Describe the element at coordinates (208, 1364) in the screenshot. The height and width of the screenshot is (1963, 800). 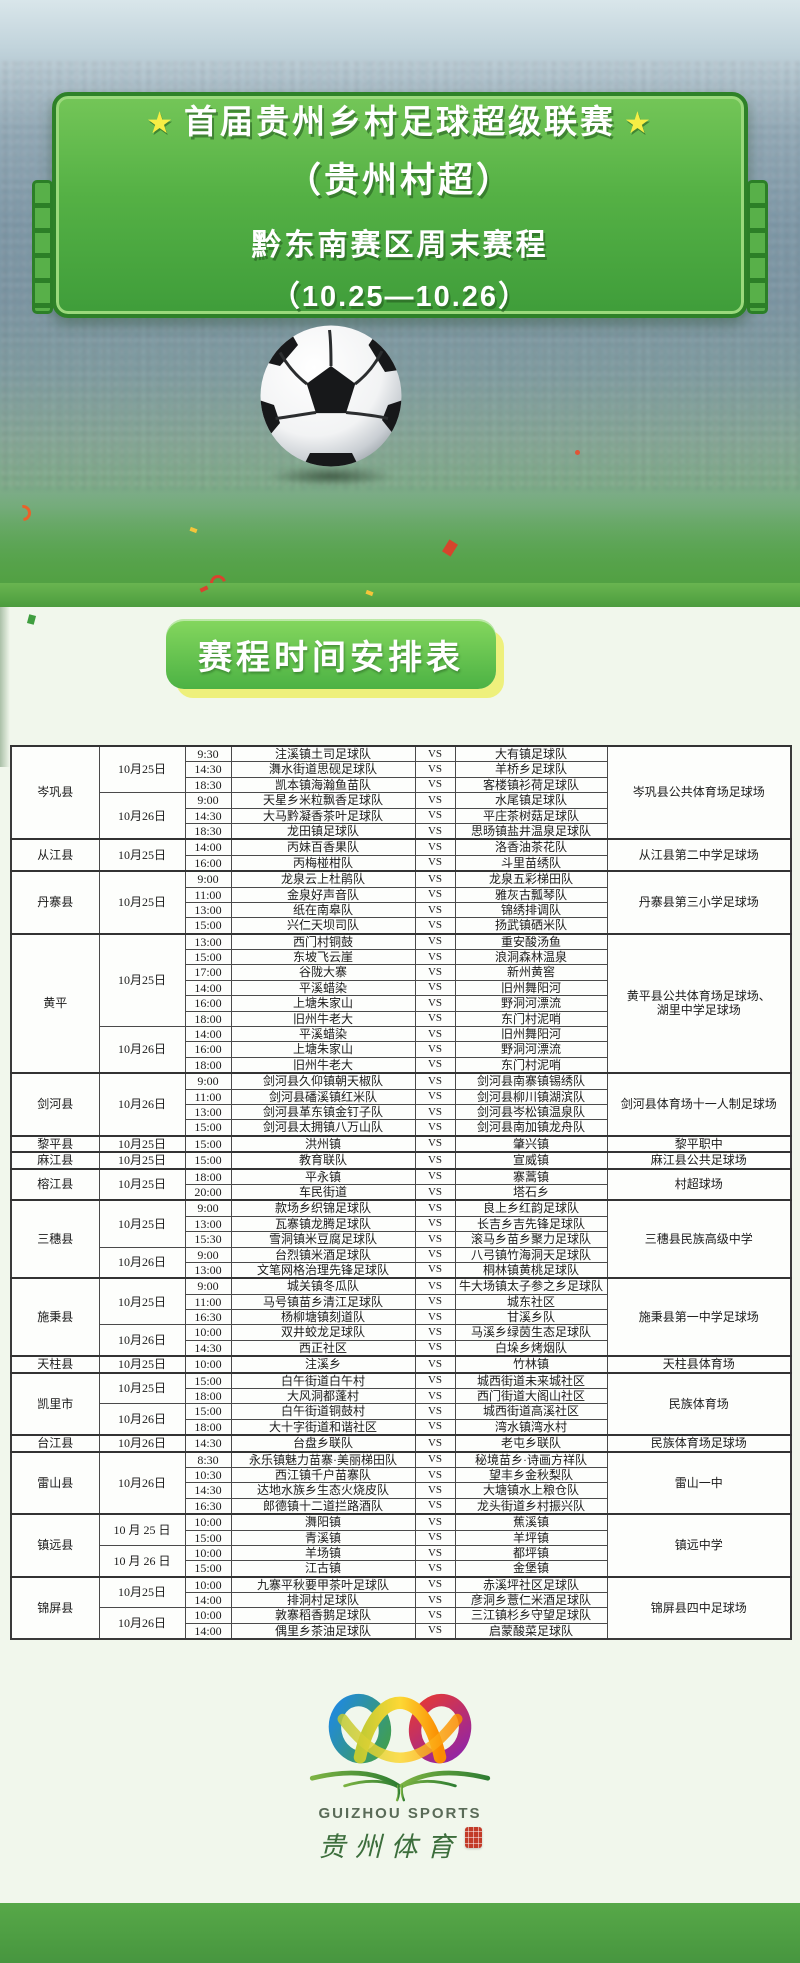
I see `time-cell: 10:00` at that location.